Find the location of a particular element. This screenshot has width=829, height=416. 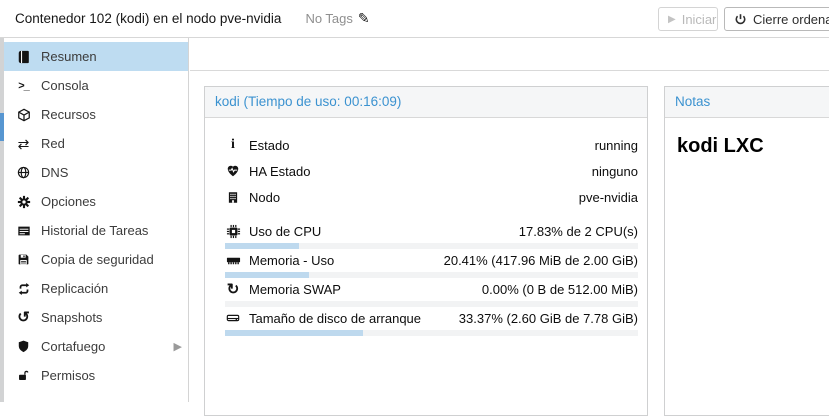

sidebar-item-label: Snapshots is located at coordinates (72, 317).